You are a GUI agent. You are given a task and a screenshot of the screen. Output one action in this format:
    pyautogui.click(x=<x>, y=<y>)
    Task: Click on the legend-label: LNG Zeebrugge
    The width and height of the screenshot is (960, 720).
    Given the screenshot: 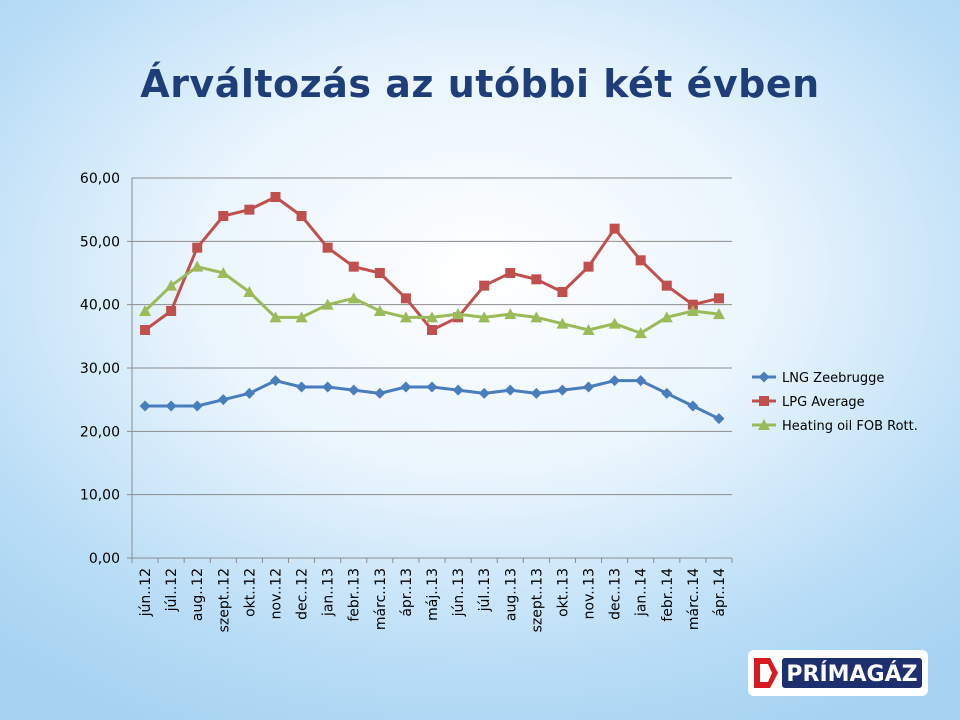 What is the action you would take?
    pyautogui.click(x=833, y=378)
    